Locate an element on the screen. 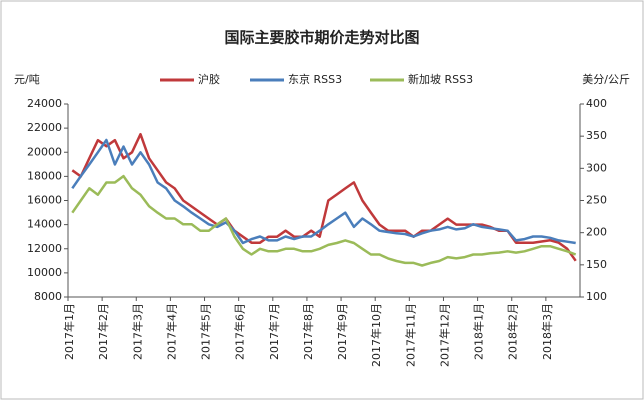 The image size is (644, 400). x-tick-label: 2017年12月 is located at coordinates (444, 335).